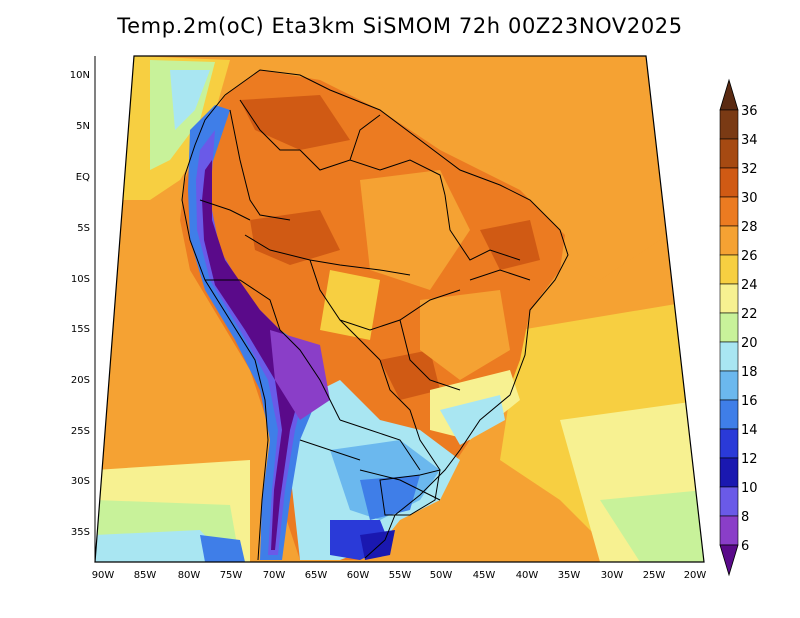 The height and width of the screenshot is (618, 800). I want to click on colorbar-label: 32, so click(749, 169).